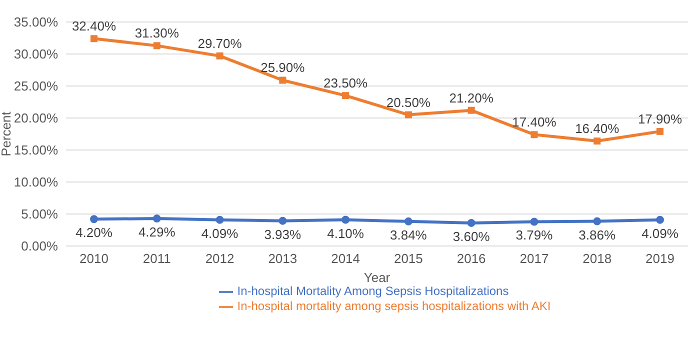 This screenshot has width=700, height=340. What do you see at coordinates (157, 33) in the screenshot?
I see `data-label: 31.30%` at bounding box center [157, 33].